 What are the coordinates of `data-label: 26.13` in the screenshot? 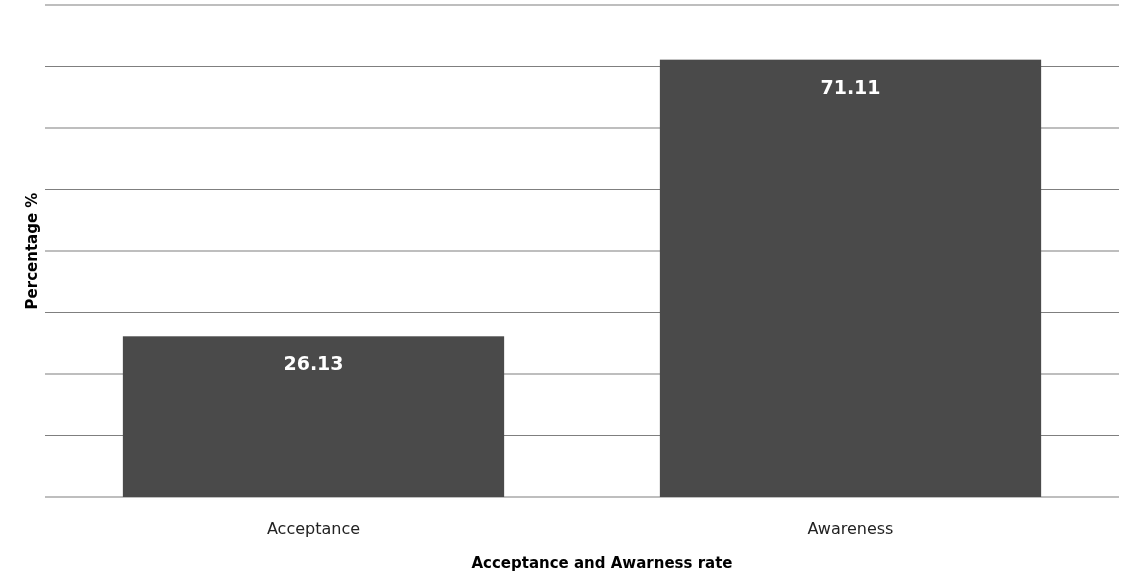 It's located at (313, 363).